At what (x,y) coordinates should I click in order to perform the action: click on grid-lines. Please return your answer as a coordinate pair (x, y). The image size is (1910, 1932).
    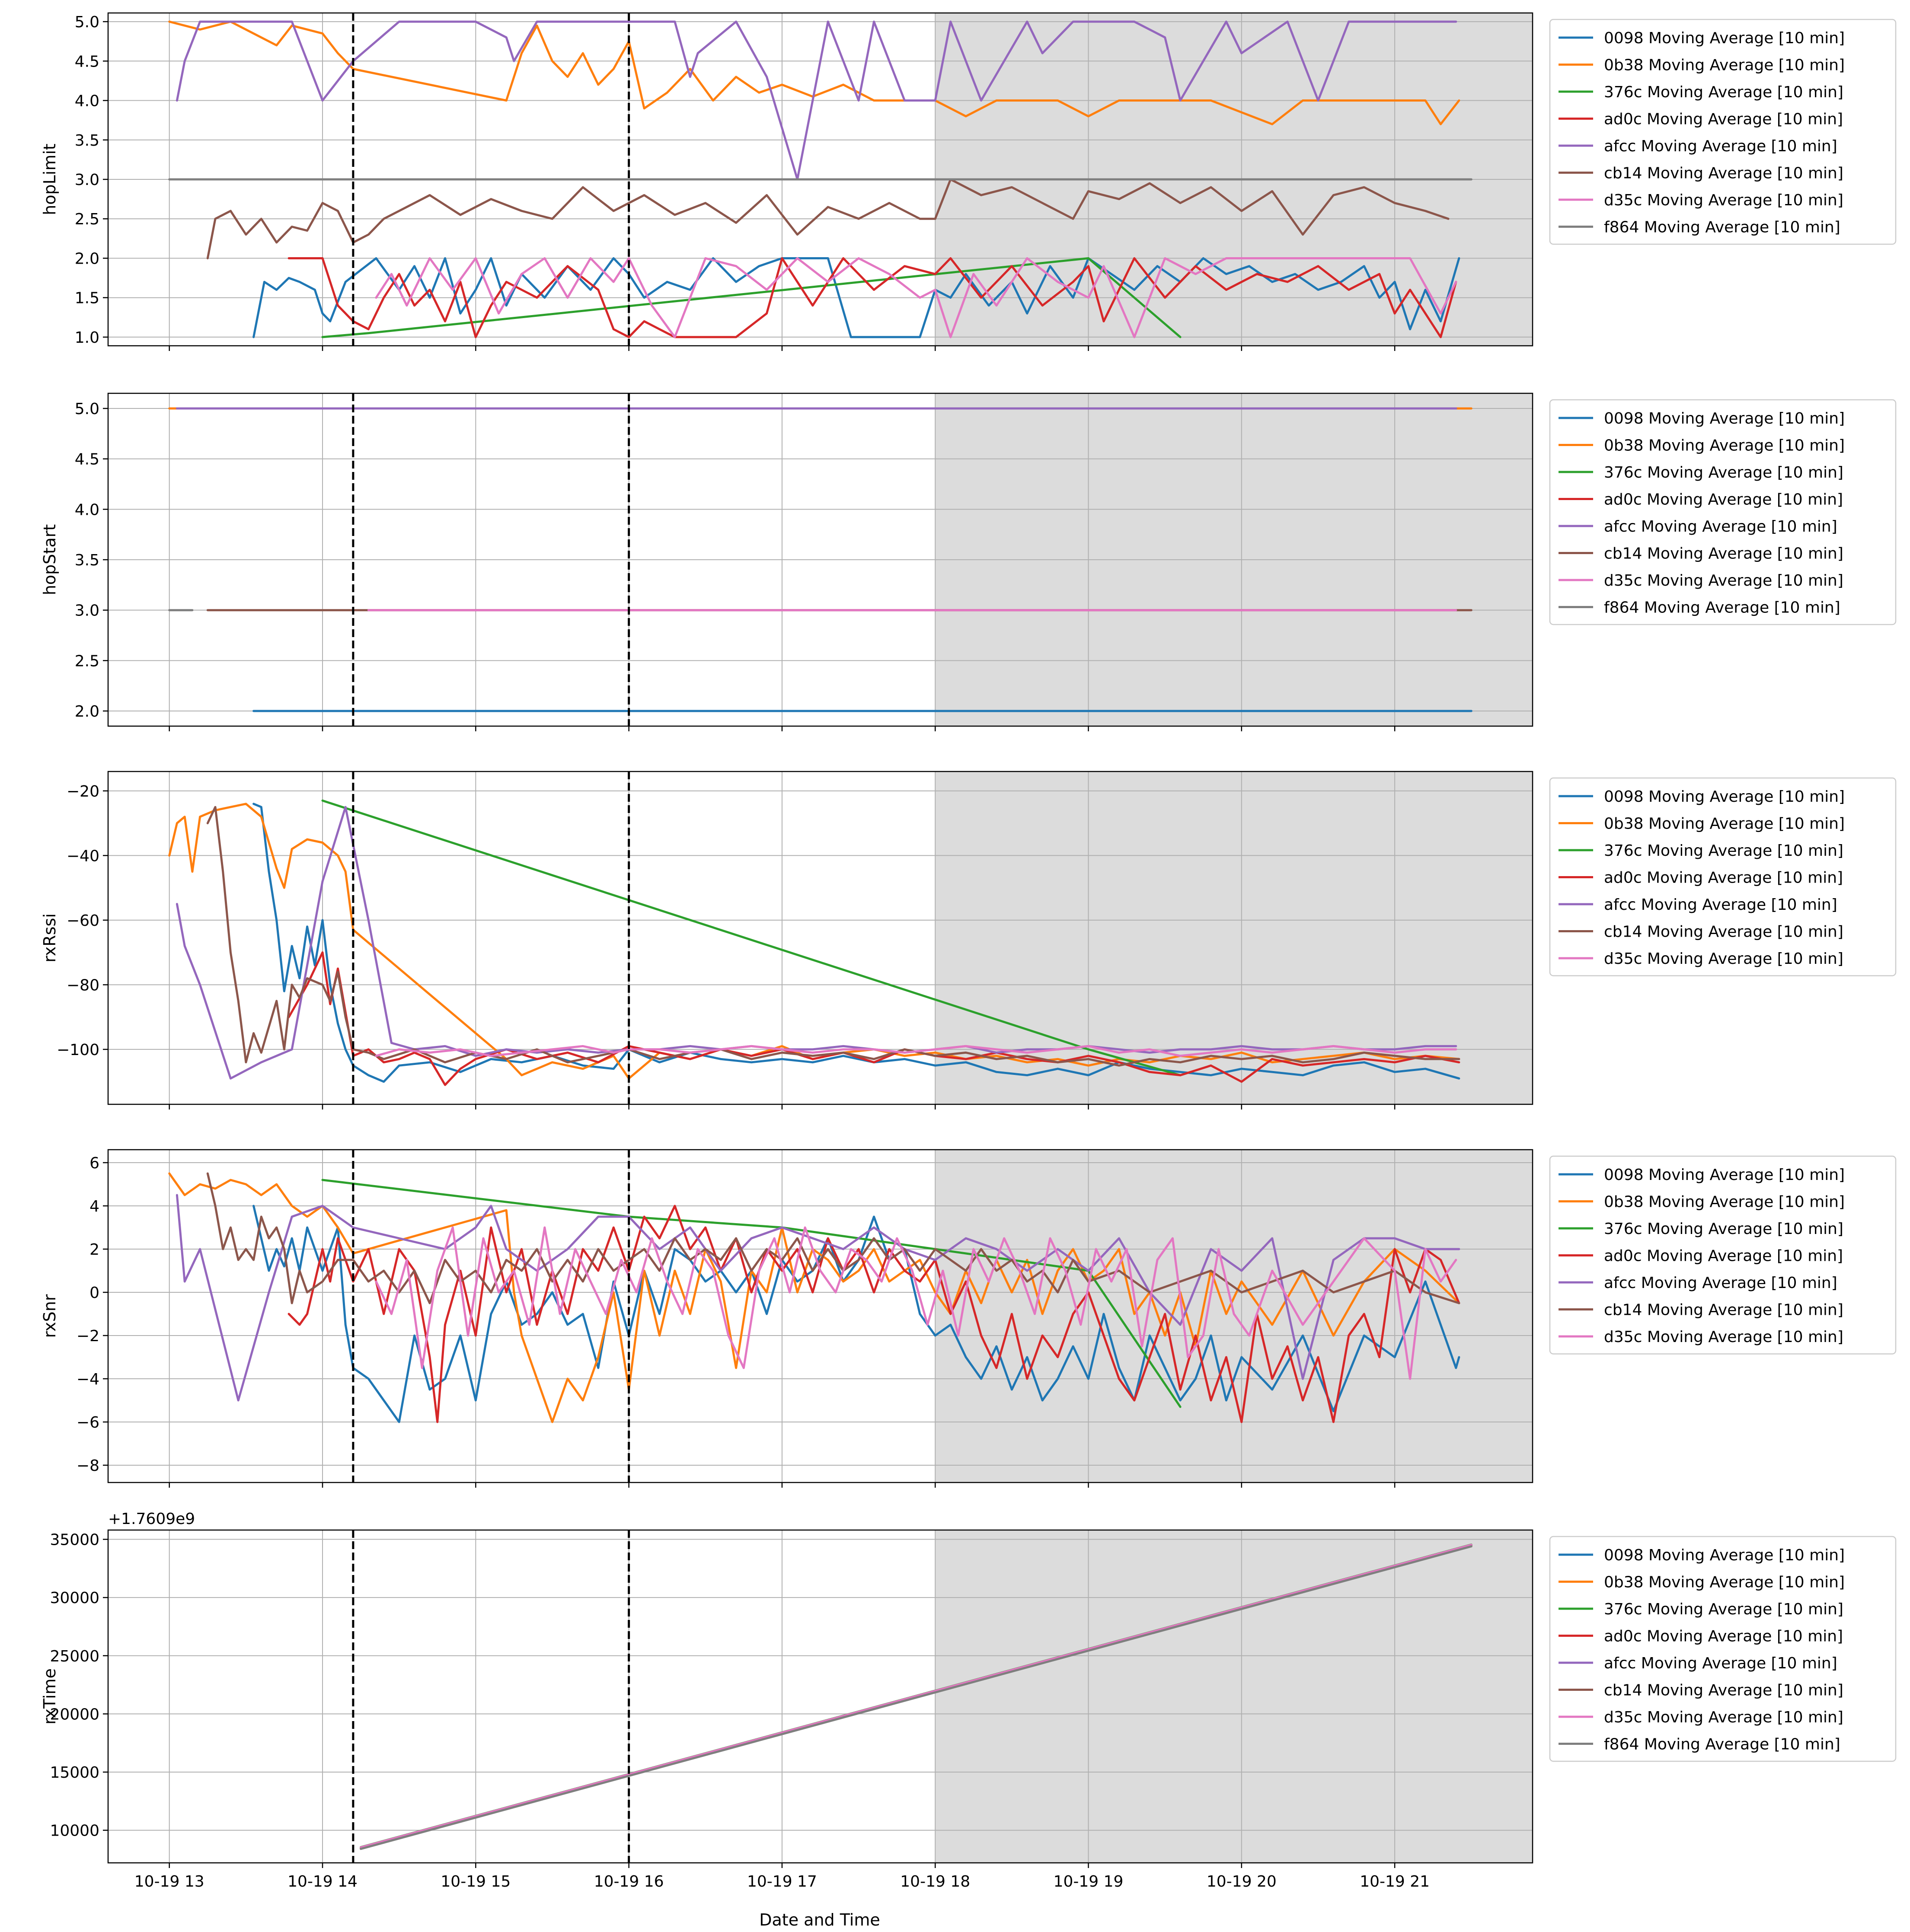
    Looking at the image, I should click on (820, 1696).